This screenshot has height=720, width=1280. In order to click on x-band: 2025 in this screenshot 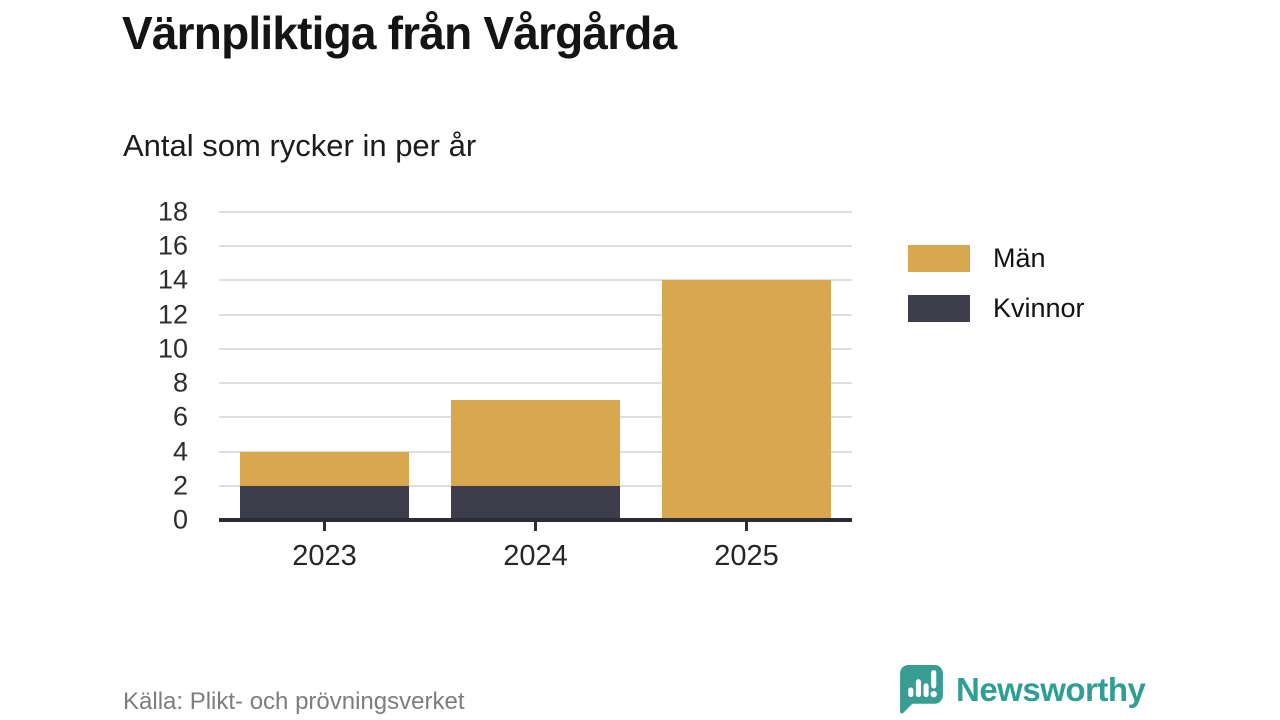, I will do `click(746, 547)`.